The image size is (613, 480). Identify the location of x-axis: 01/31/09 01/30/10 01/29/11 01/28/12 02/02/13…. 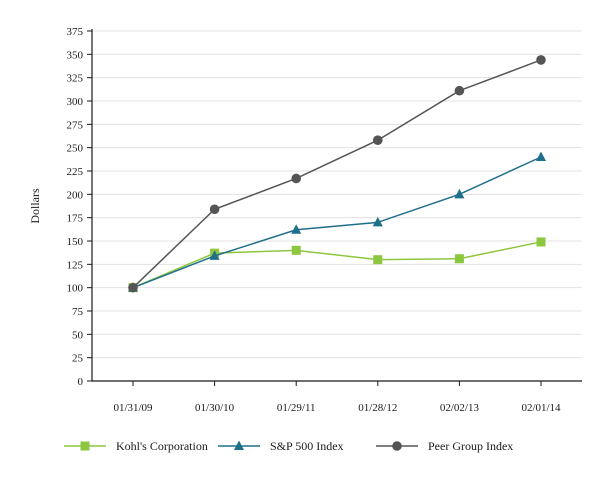
(337, 397).